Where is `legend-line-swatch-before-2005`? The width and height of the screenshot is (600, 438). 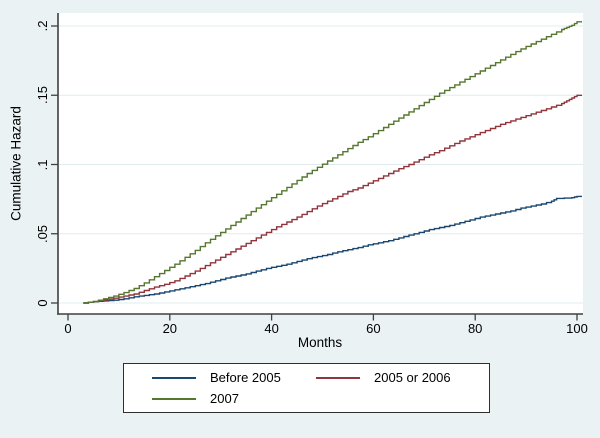
legend-line-swatch-before-2005 is located at coordinates (174, 377).